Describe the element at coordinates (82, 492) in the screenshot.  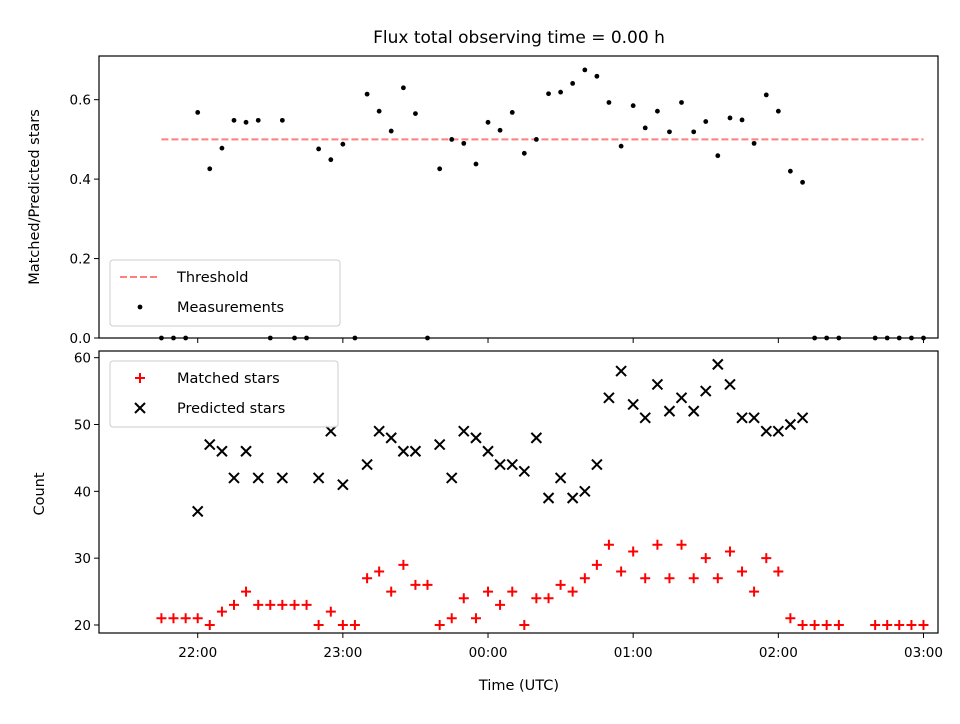
I see `bottom-y-tick-label: 40` at that location.